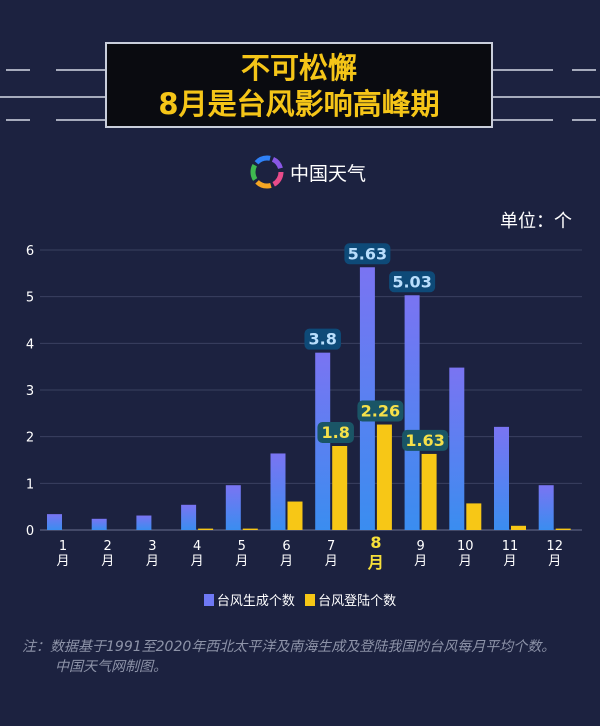 The image size is (600, 726). What do you see at coordinates (30, 251) in the screenshot?
I see `y-tick-label: 6` at bounding box center [30, 251].